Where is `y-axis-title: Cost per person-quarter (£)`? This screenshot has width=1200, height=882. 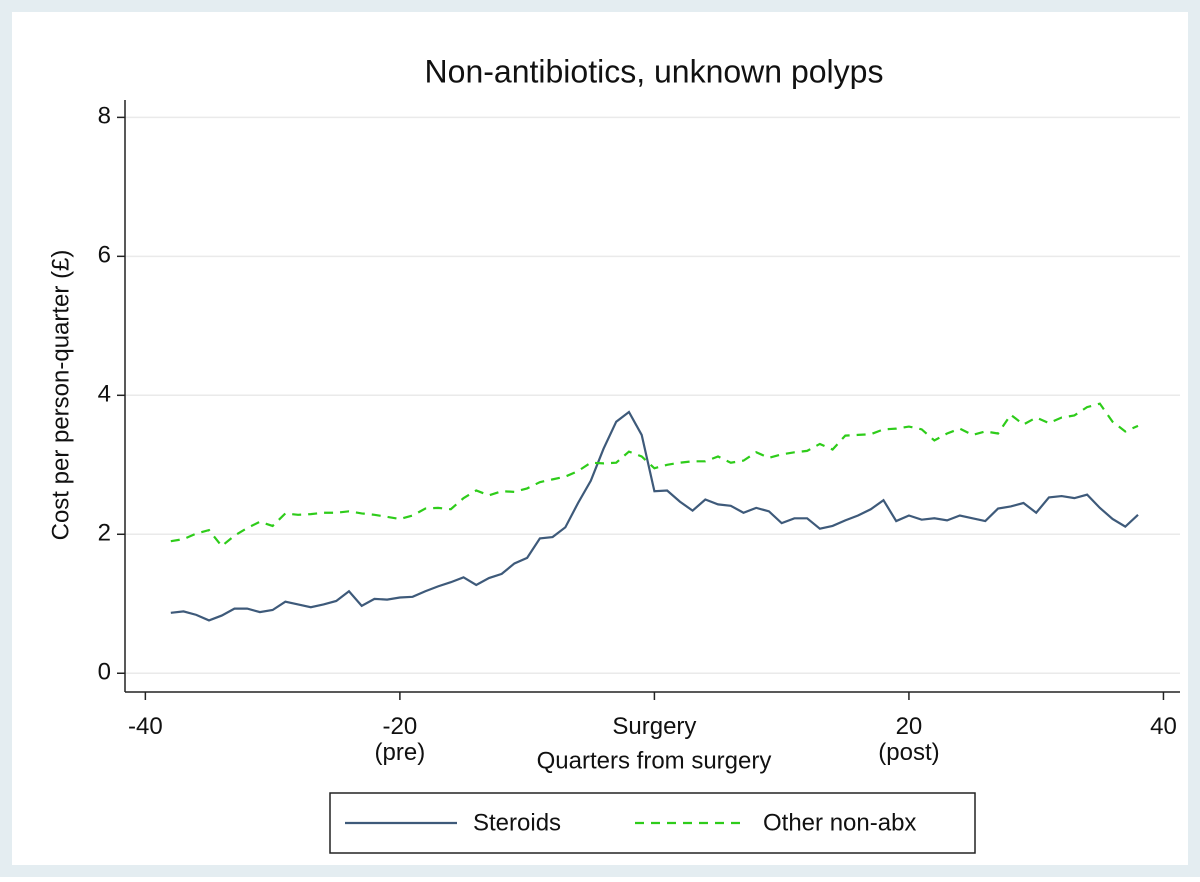
y-axis-title: Cost per person-quarter (£) is located at coordinates (60, 395).